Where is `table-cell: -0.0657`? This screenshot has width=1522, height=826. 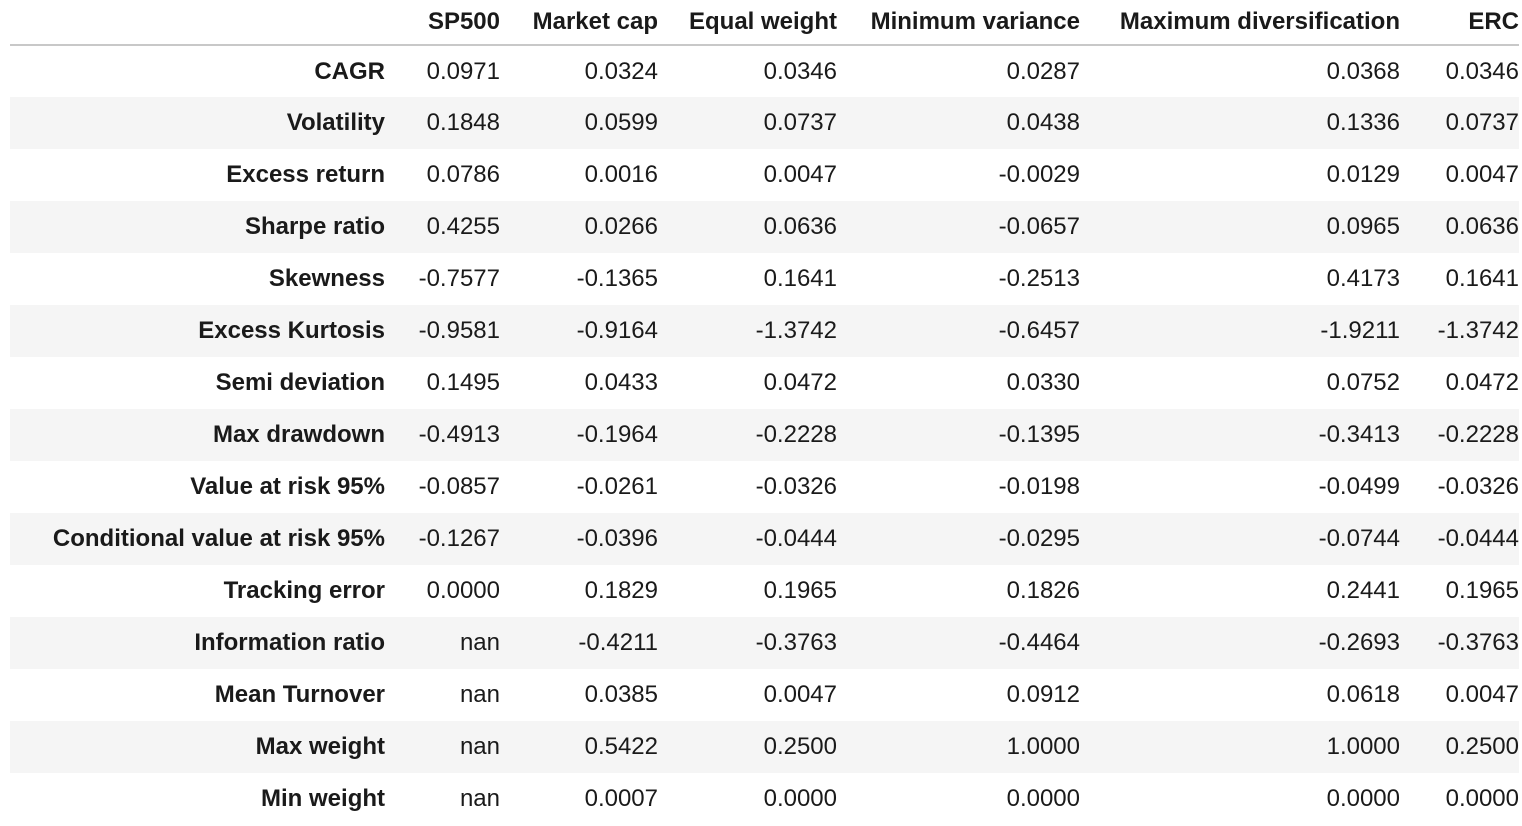 table-cell: -0.0657 is located at coordinates (1039, 226).